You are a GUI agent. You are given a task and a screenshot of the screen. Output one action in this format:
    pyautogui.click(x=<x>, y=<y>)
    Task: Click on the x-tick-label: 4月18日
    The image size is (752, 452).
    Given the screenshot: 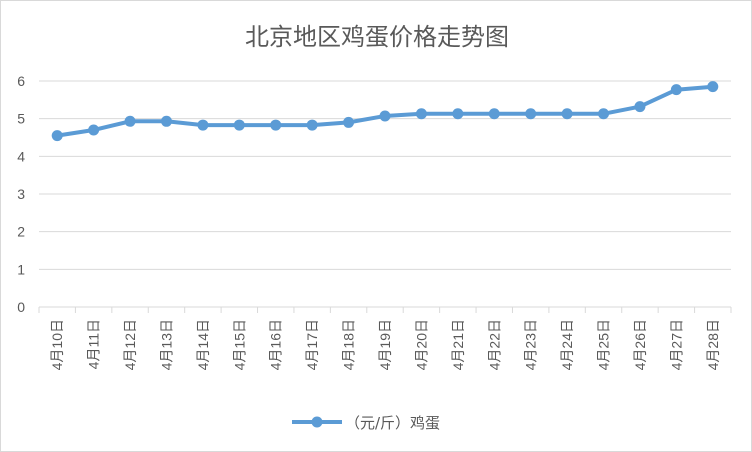 What is the action you would take?
    pyautogui.click(x=349, y=344)
    